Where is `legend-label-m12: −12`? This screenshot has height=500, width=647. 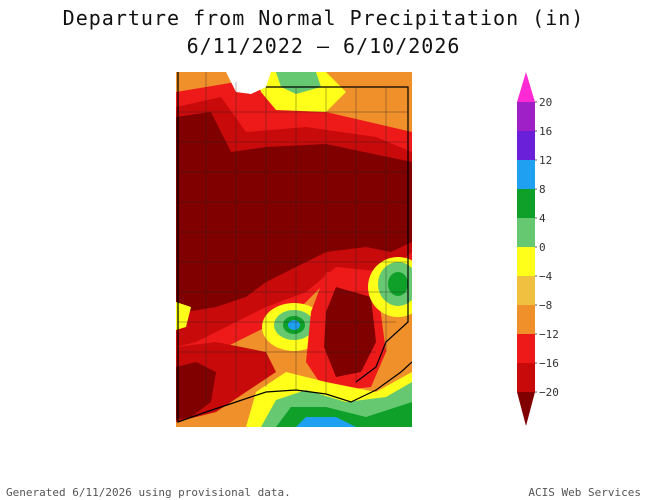
legend-label-m12: −12 is located at coordinates (549, 334).